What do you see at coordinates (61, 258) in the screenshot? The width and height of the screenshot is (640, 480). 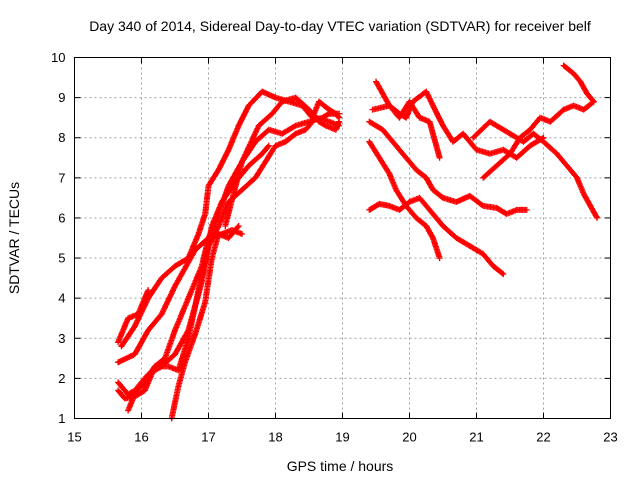 I see `y-tick-label: 5` at bounding box center [61, 258].